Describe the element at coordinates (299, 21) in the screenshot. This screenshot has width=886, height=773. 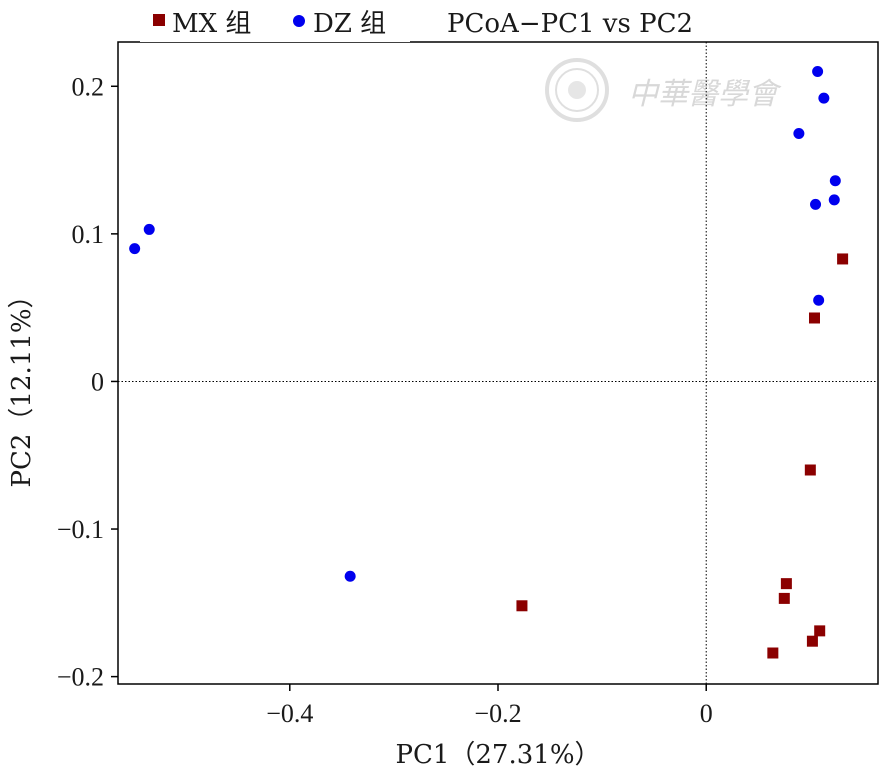
I see `legend-dz-marker` at that location.